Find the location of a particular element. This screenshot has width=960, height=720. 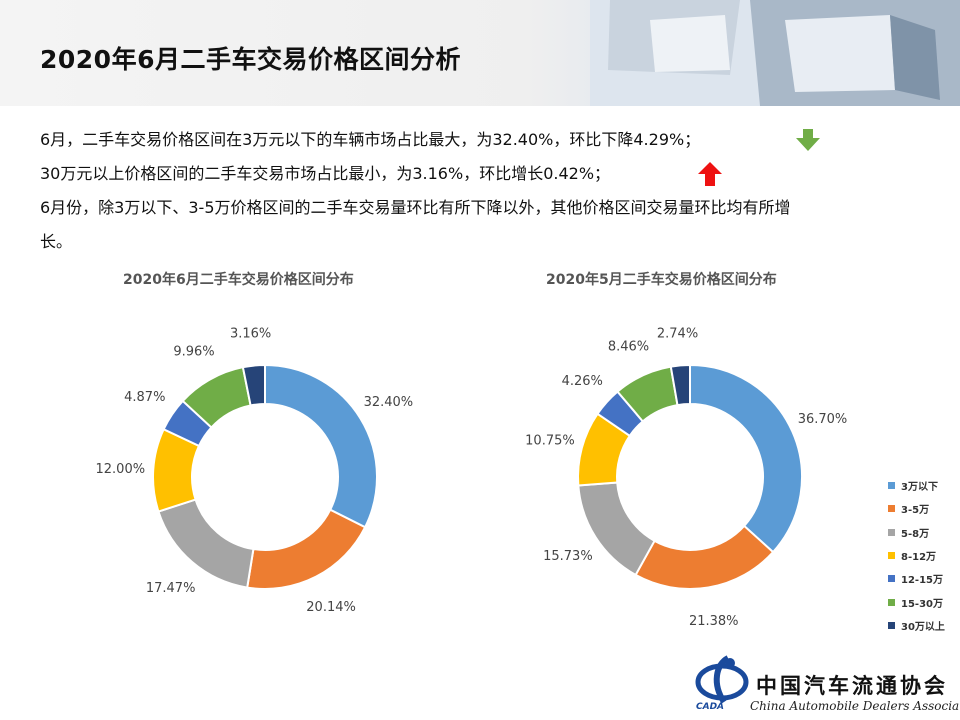

legend-item: 3-5万 is located at coordinates (916, 508).